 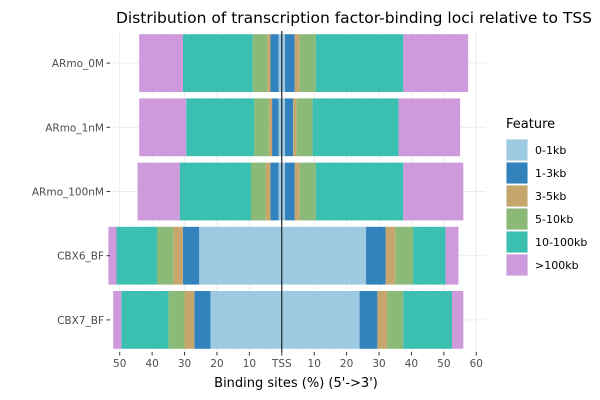 I want to click on bar-cbx7-bf-upstream-0-1kb, so click(x=246, y=320).